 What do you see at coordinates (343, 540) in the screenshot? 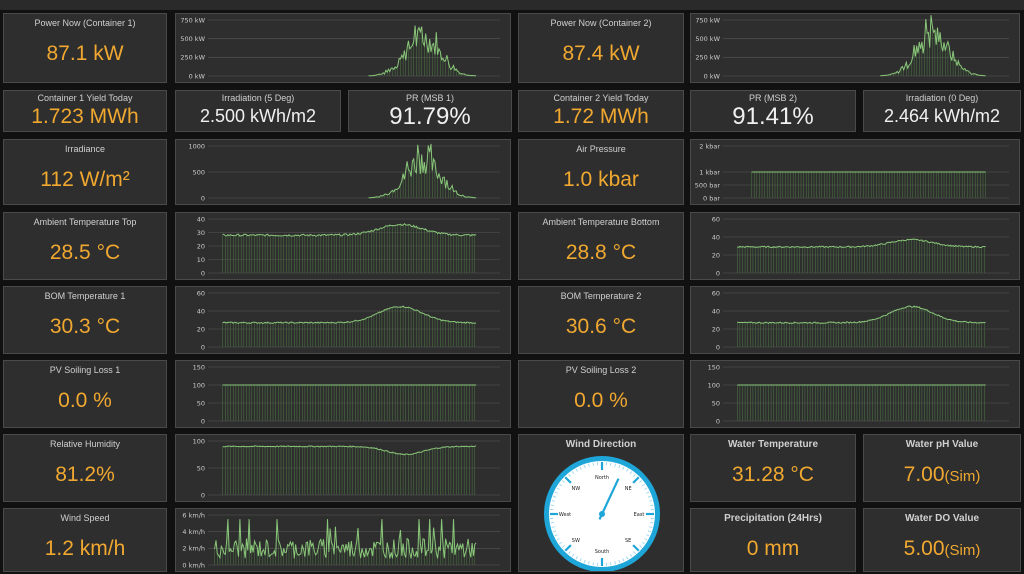
I see `chart-wind-speed: 6 km/h 4 km/h 2 km/h 0 km/h` at bounding box center [343, 540].